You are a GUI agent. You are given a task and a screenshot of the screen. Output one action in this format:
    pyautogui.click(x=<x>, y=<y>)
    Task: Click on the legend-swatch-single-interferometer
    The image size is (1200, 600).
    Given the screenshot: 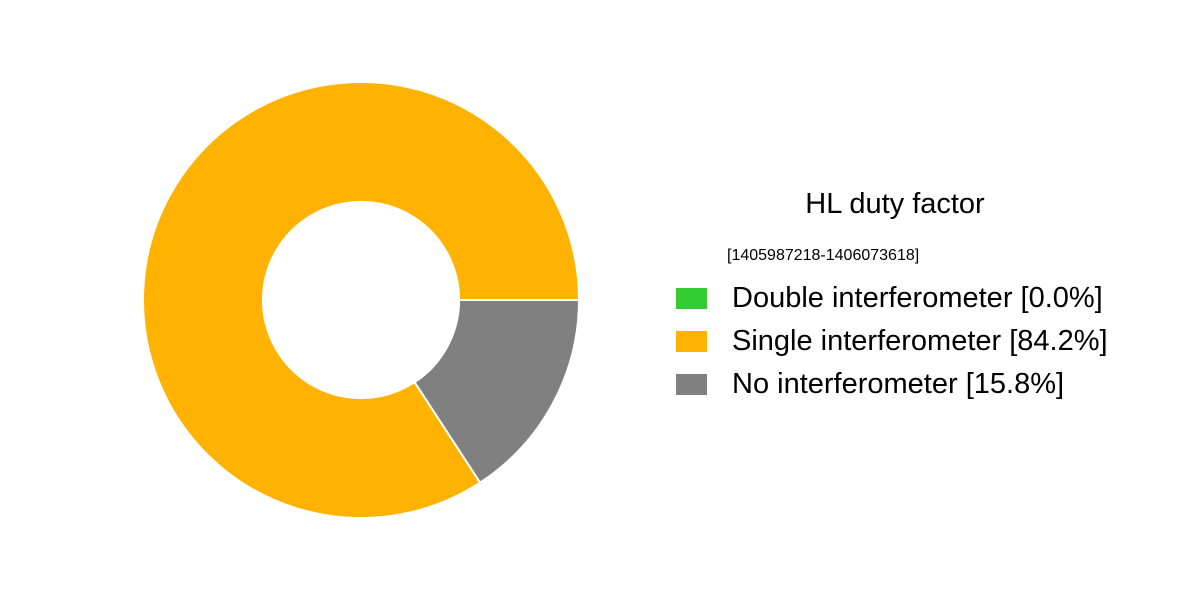 What is the action you would take?
    pyautogui.click(x=691, y=341)
    